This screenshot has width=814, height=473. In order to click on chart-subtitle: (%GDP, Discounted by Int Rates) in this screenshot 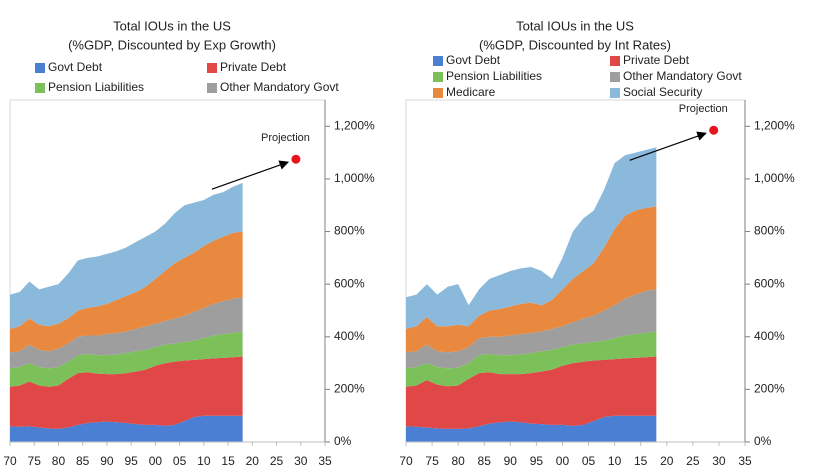, I will do `click(575, 44)`.